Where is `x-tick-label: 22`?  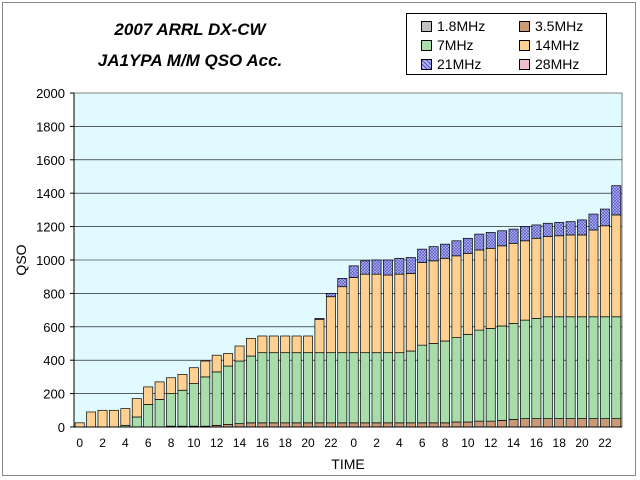
x-tick-label: 22 is located at coordinates (605, 443).